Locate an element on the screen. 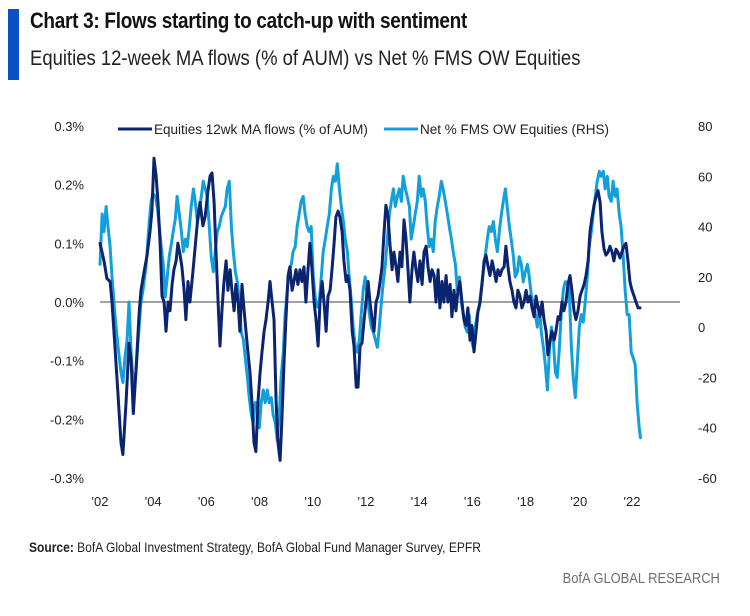  right-tick-label: -20 is located at coordinates (707, 377).